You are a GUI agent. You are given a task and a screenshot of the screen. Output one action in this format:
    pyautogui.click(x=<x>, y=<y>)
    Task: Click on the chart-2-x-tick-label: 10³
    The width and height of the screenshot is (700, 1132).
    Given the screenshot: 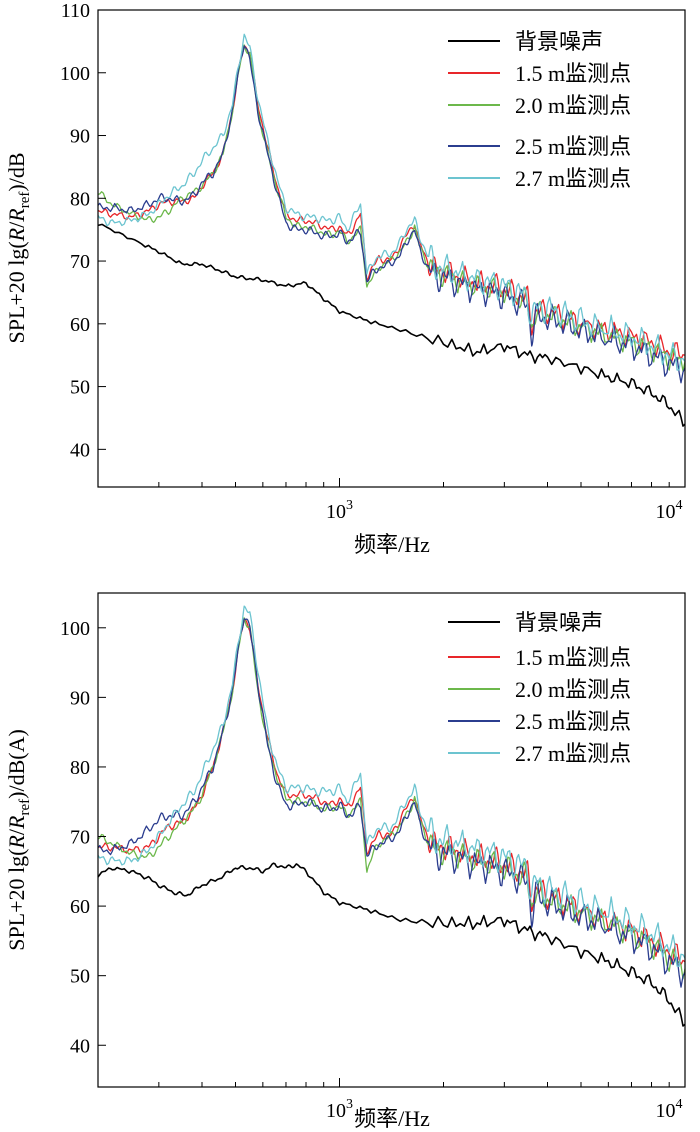 What is the action you would take?
    pyautogui.click(x=339, y=1109)
    